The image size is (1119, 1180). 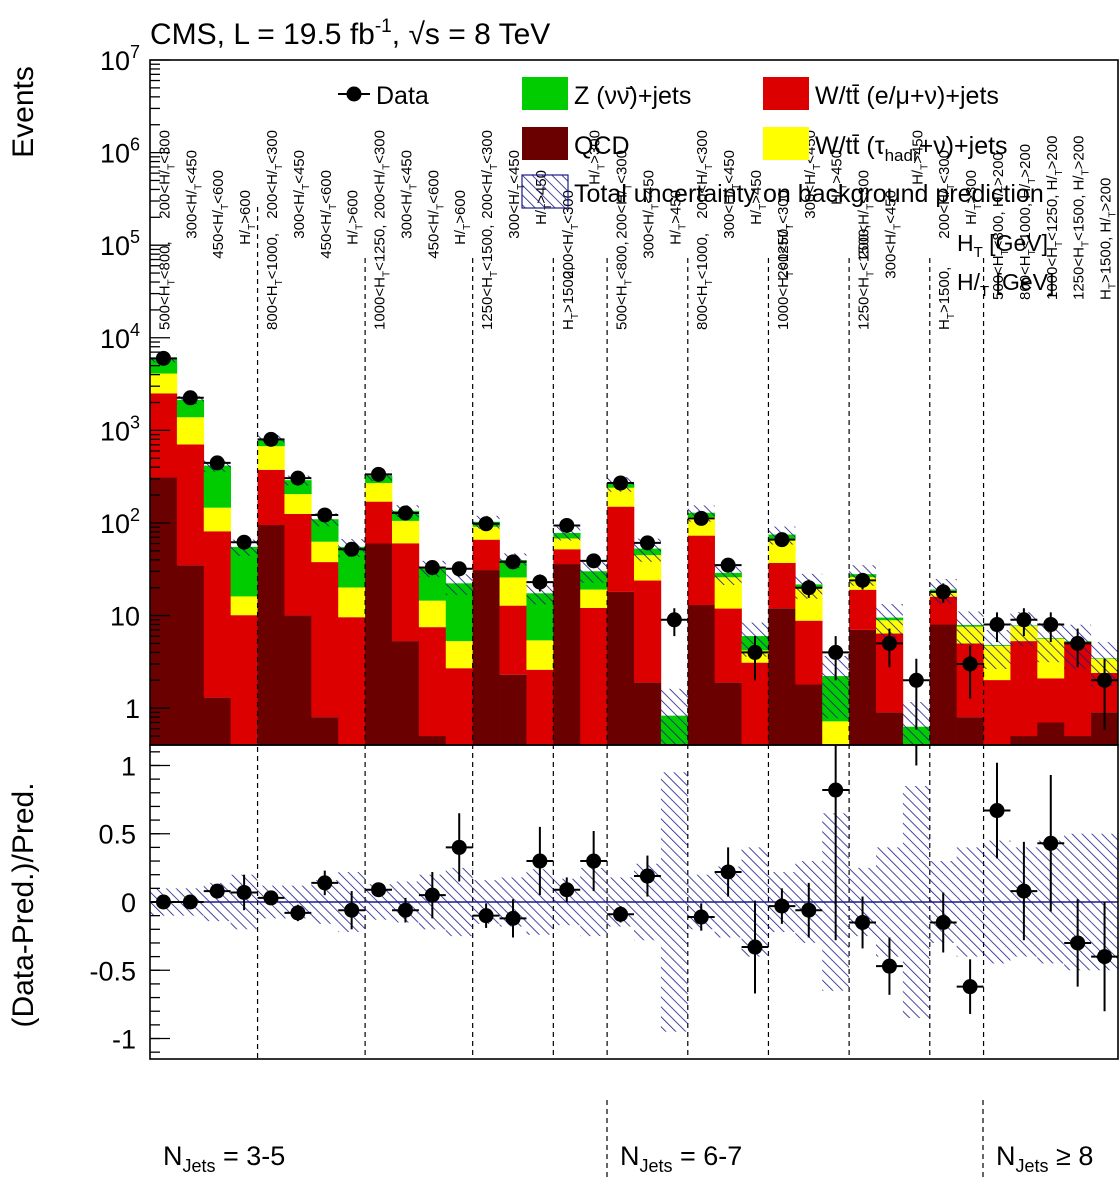 What do you see at coordinates (1027, 222) in the screenshot?
I see `ht-label-11: 800<HT<1000, H/T>200` at bounding box center [1027, 222].